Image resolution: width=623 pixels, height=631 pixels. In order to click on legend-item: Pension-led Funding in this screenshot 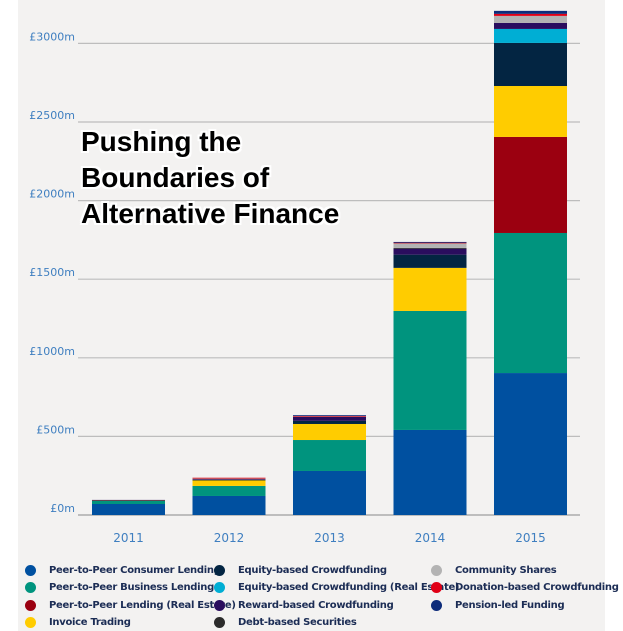, I will do `click(498, 605)`.